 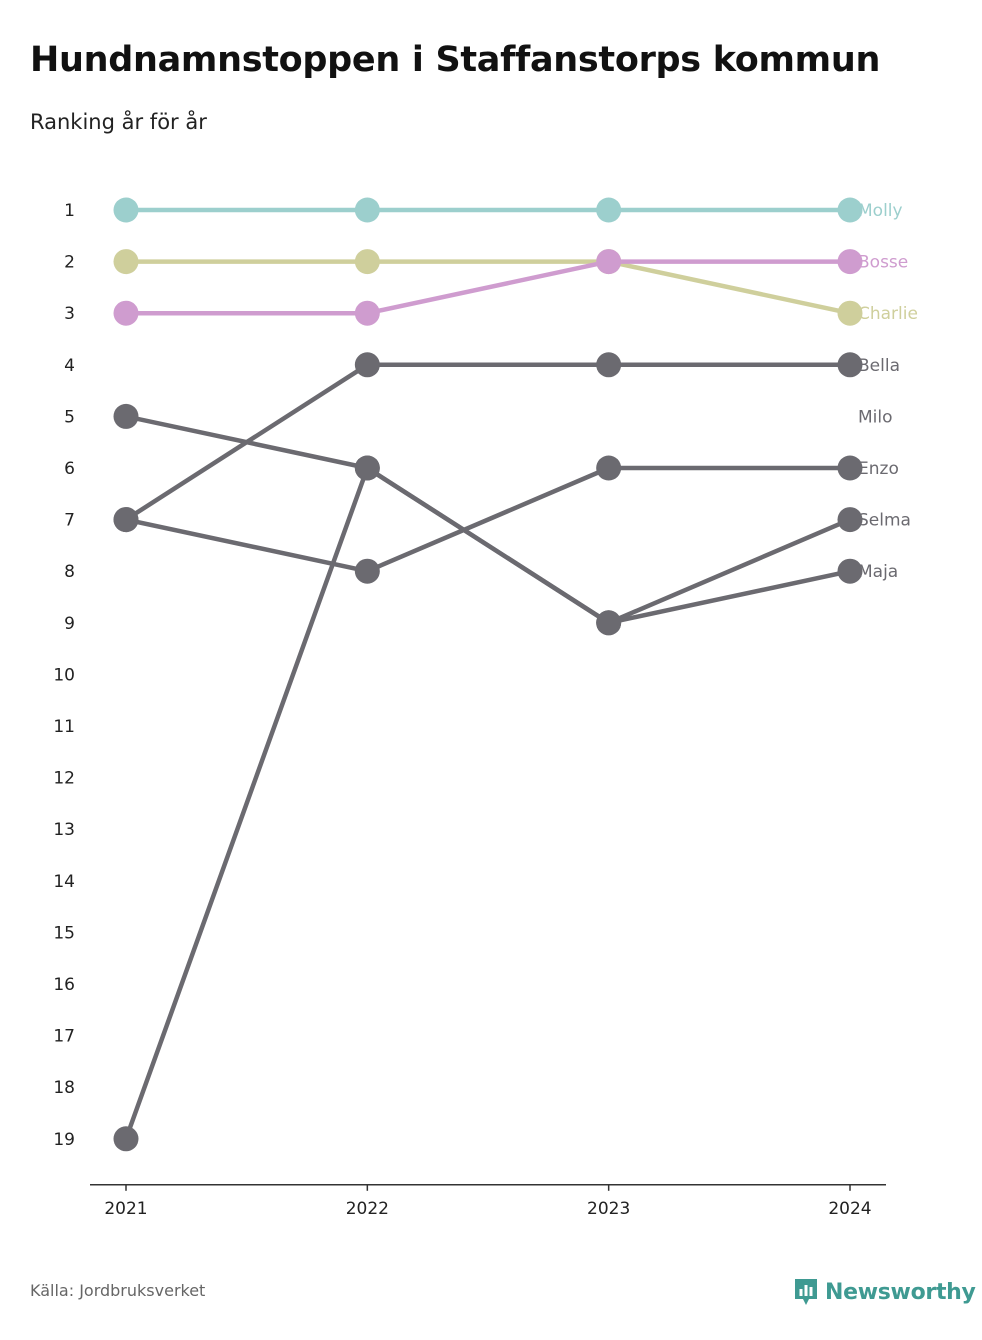 What do you see at coordinates (69, 314) in the screenshot?
I see `y-tick-label: 3` at bounding box center [69, 314].